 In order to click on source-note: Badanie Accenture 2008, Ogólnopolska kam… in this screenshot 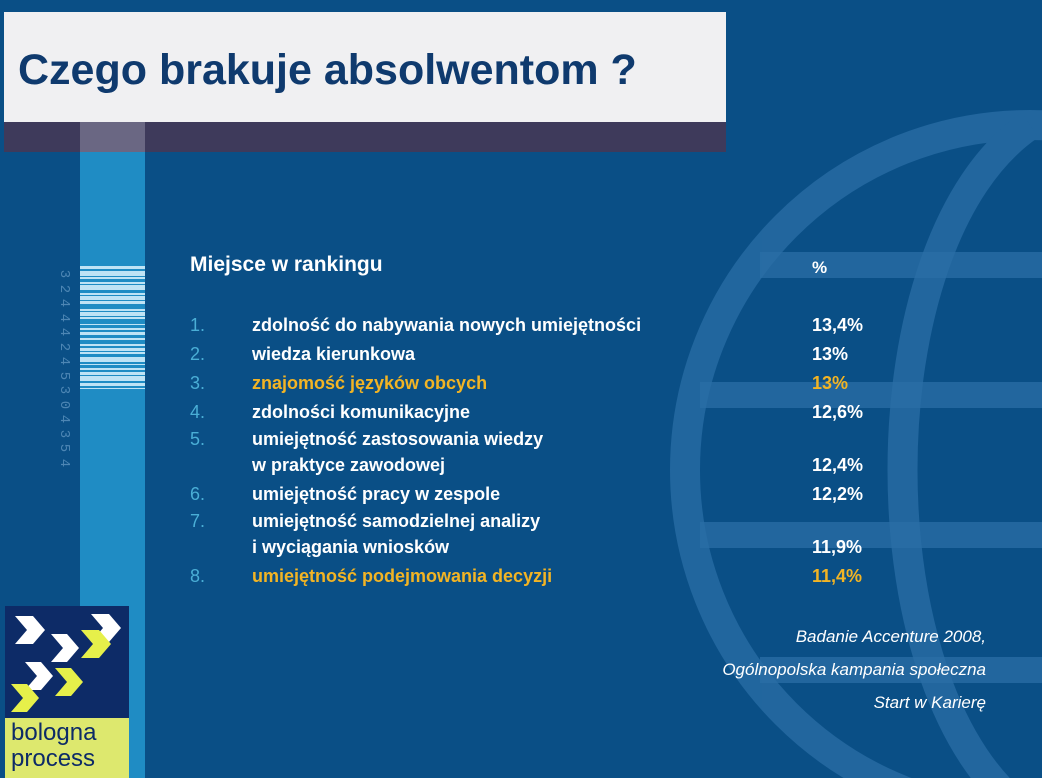, I will do `click(854, 669)`.